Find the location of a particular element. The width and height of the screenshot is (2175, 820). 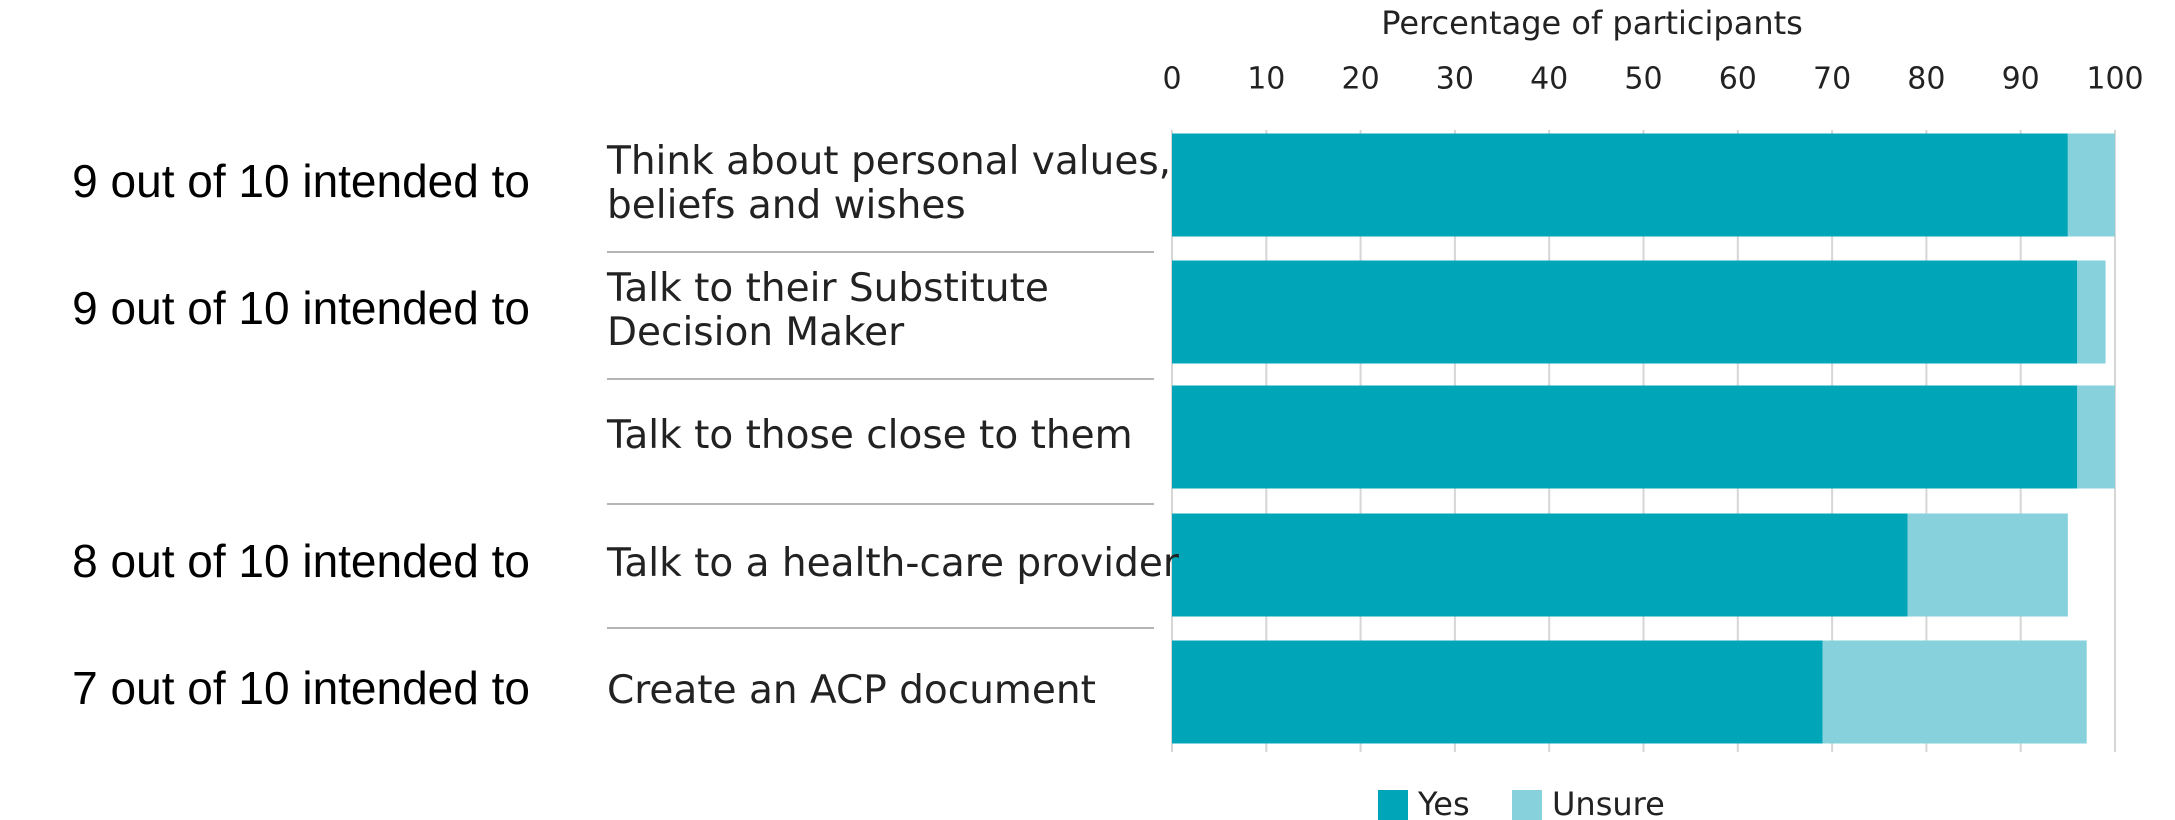

category-label: Create an ACP document is located at coordinates (851, 690).